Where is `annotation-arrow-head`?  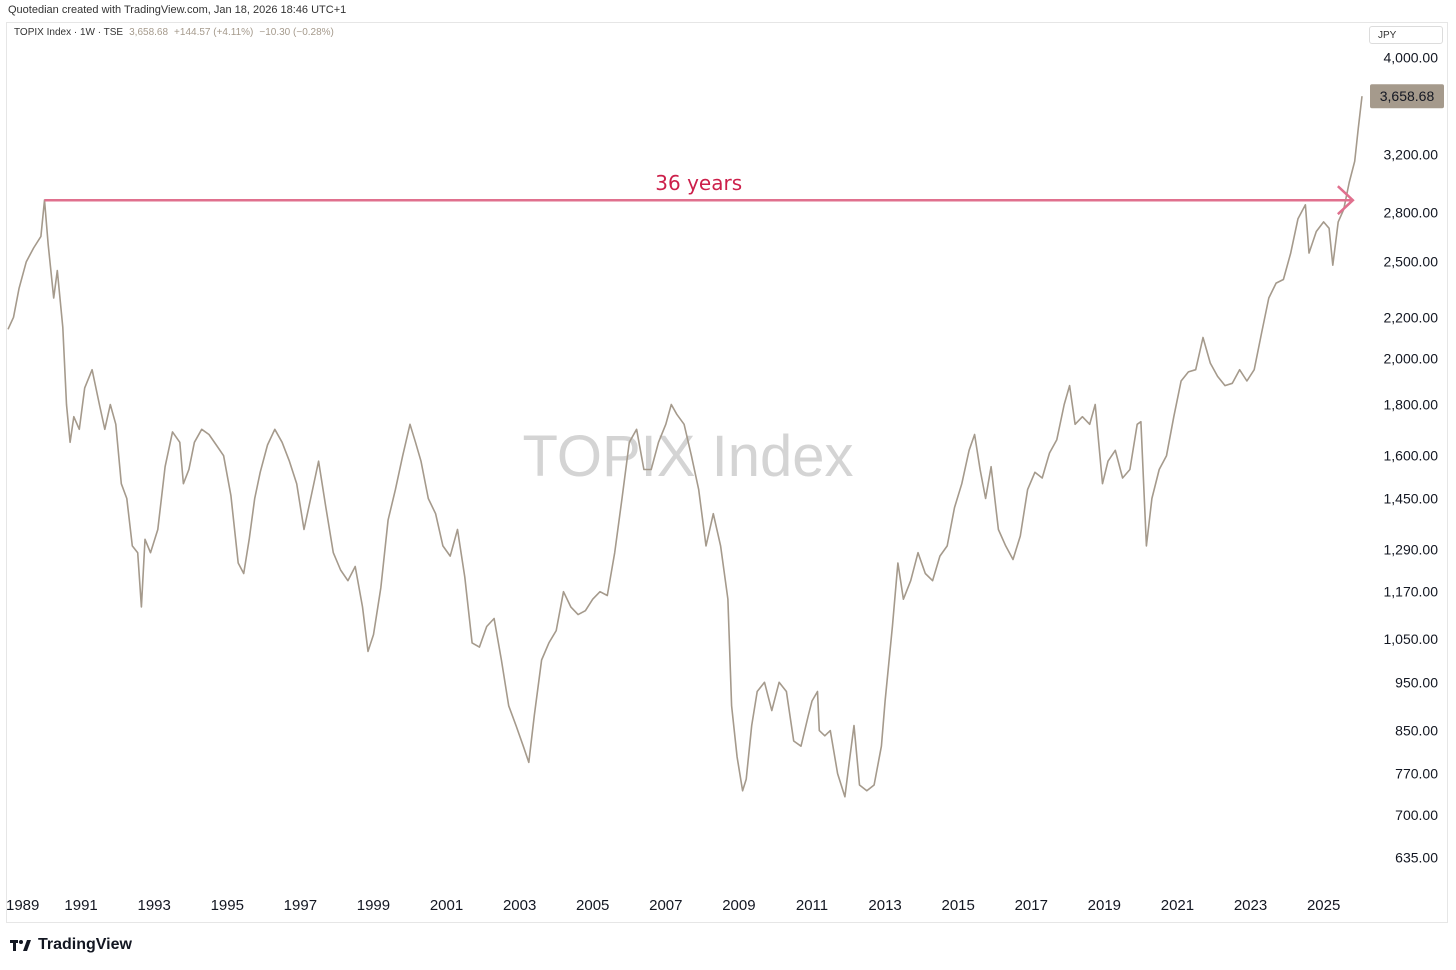
annotation-arrow-head is located at coordinates (1346, 200).